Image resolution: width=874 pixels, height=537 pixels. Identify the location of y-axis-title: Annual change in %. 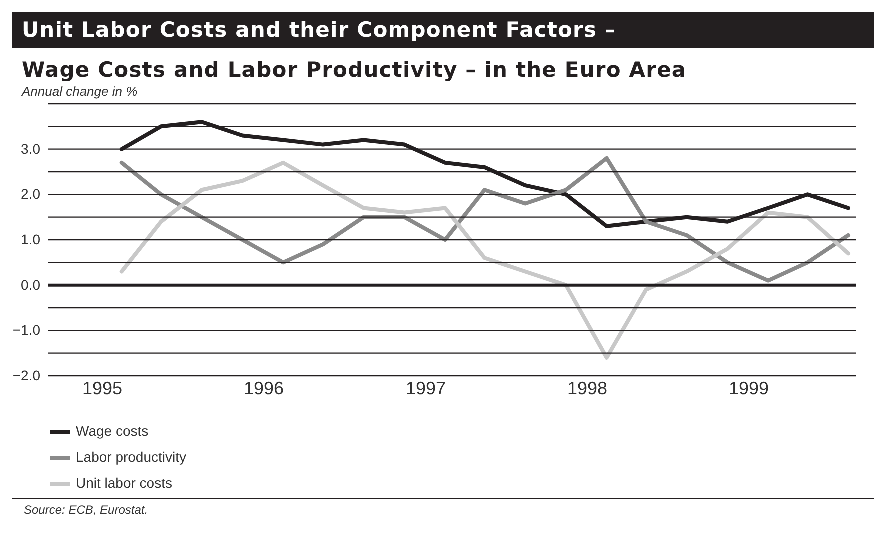
(80, 91).